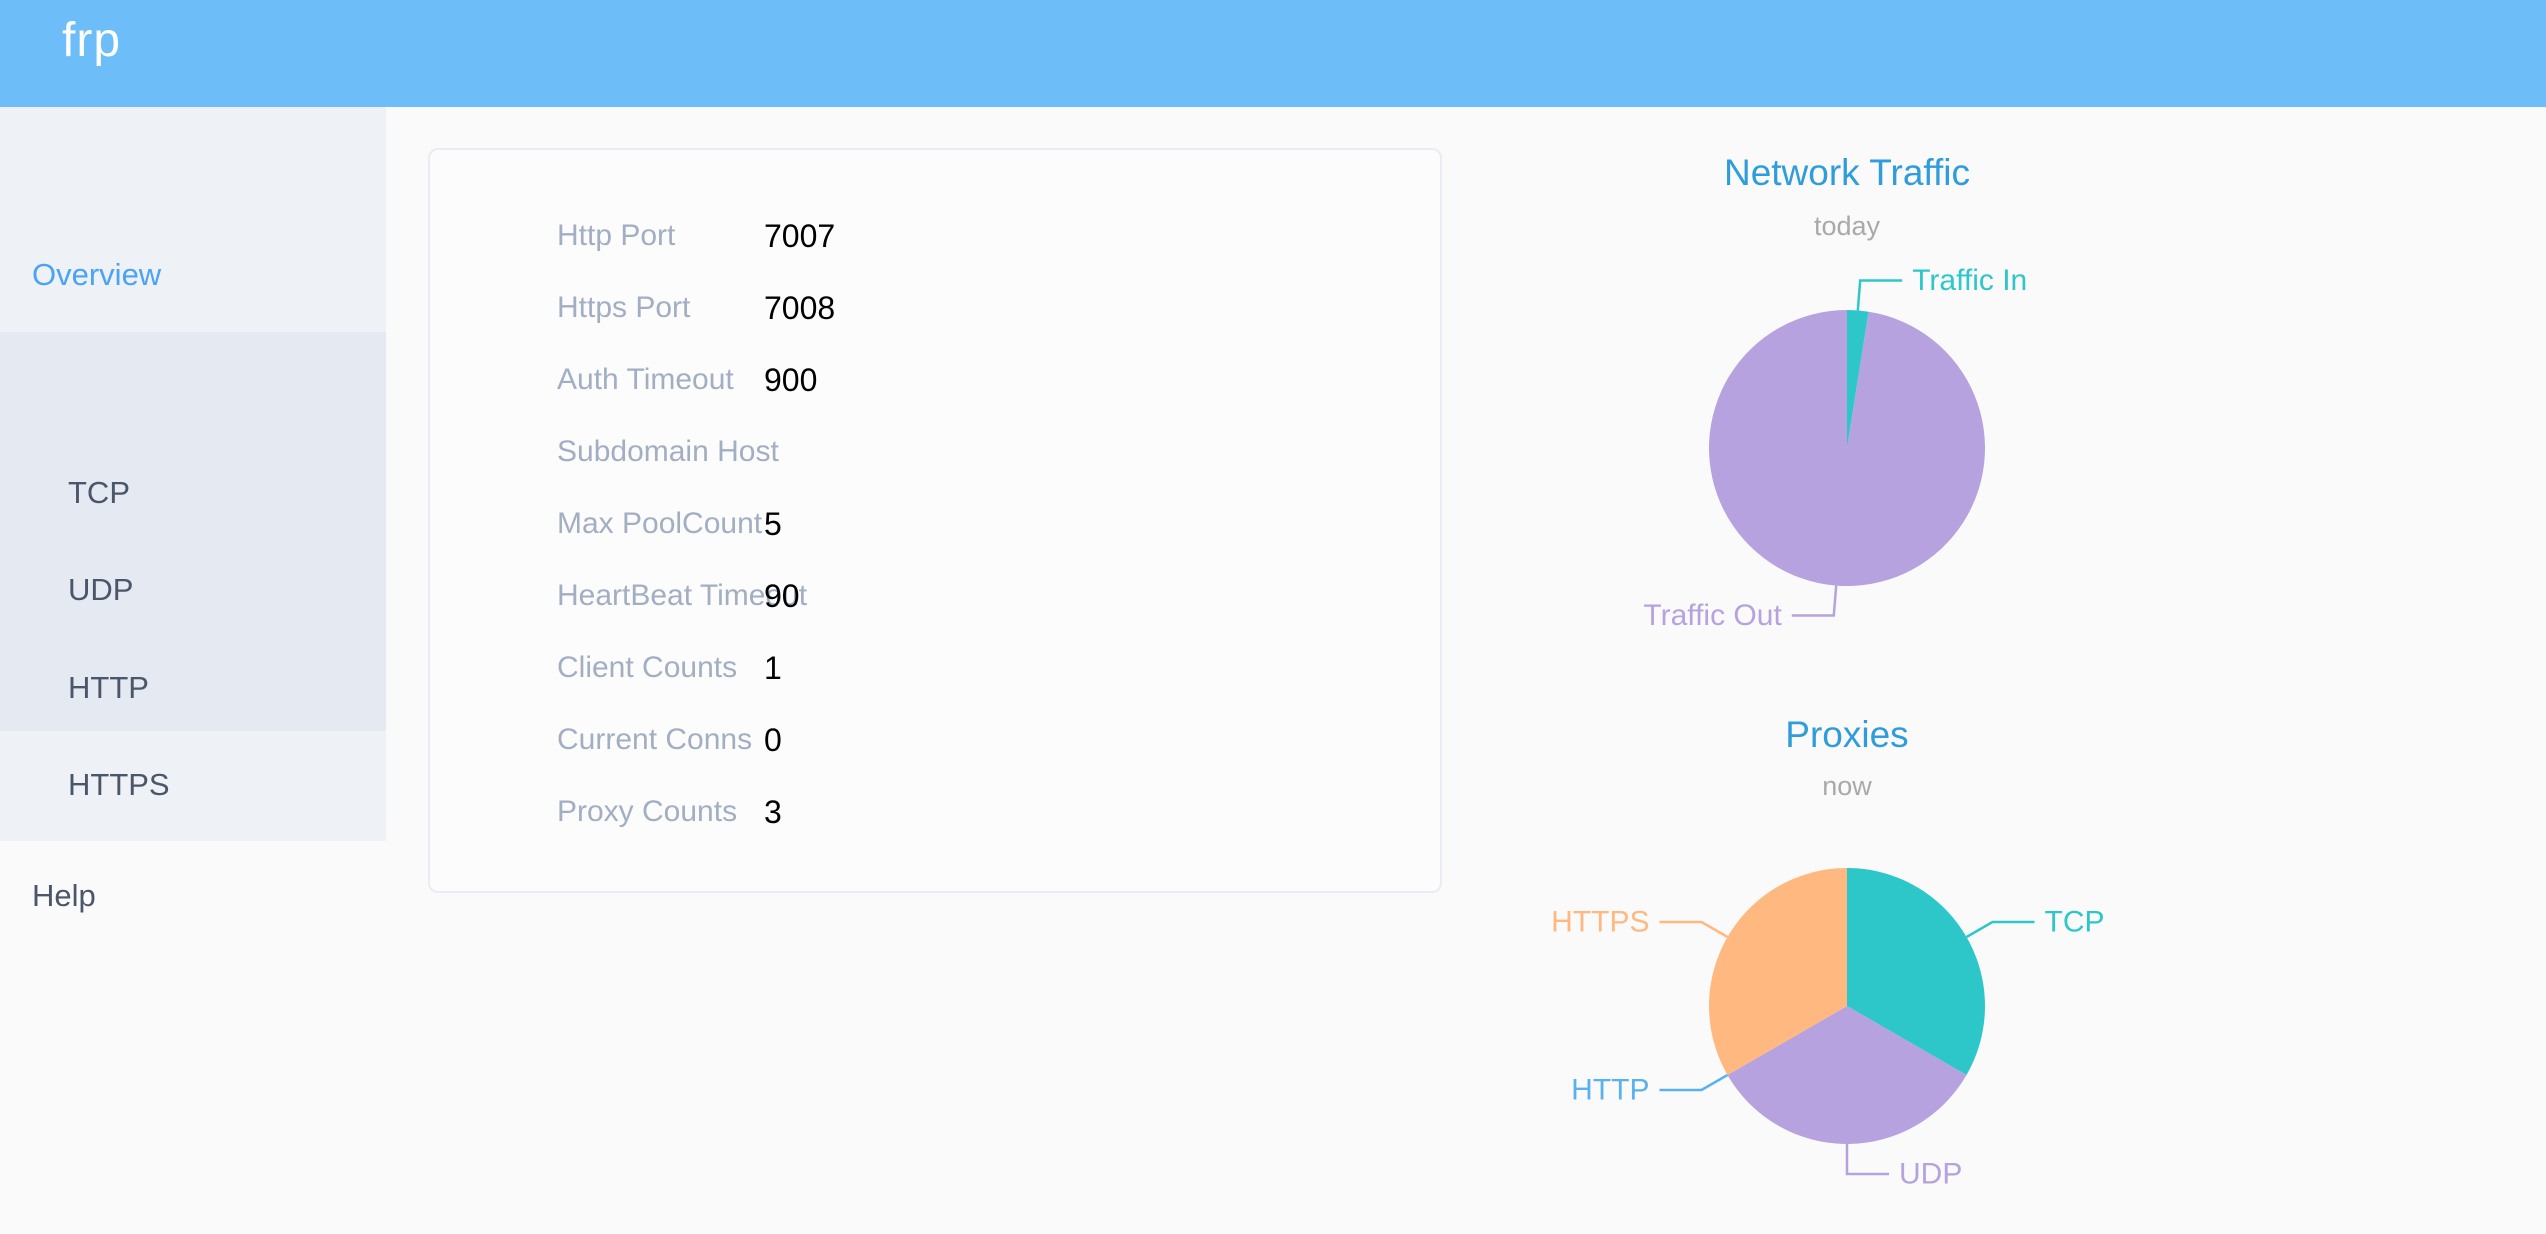 Image resolution: width=2546 pixels, height=1234 pixels. What do you see at coordinates (1916, 971) in the screenshot?
I see `pie-slice-tcp` at bounding box center [1916, 971].